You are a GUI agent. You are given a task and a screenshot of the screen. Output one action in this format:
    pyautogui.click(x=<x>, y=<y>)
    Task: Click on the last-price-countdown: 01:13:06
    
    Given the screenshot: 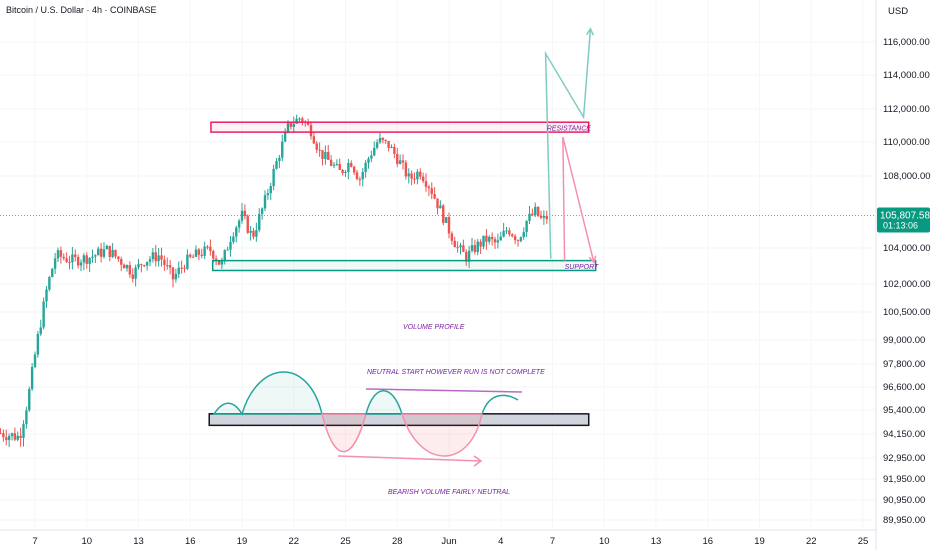 What is the action you would take?
    pyautogui.click(x=900, y=225)
    